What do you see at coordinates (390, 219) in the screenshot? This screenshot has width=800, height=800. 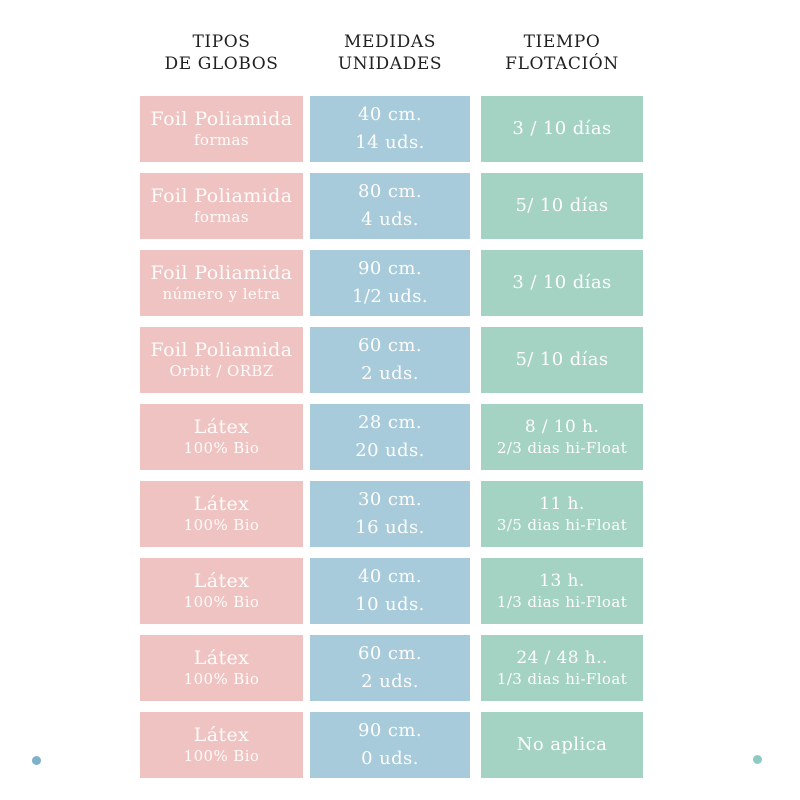 I see `units-value: 4 uds.` at bounding box center [390, 219].